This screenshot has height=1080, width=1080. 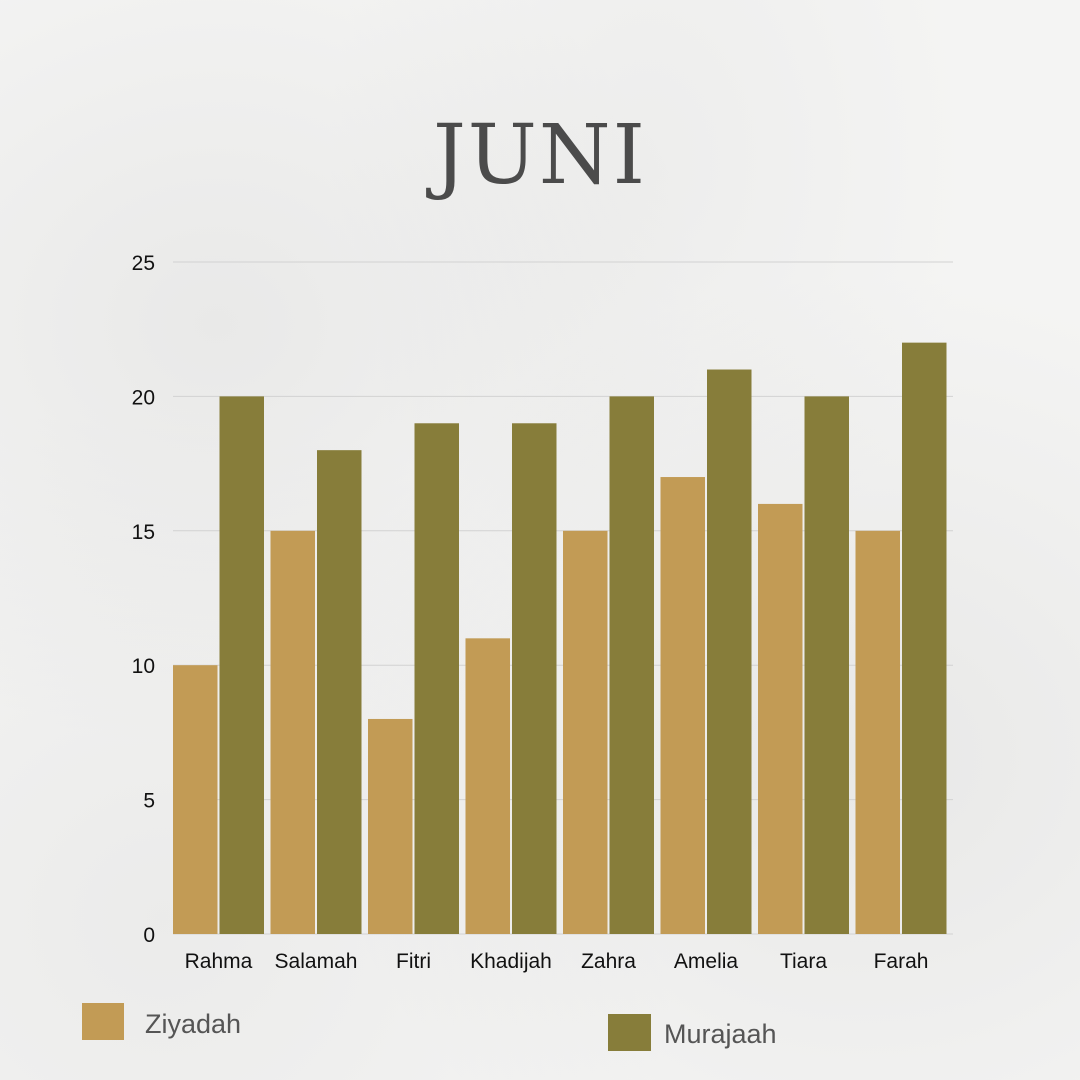 What do you see at coordinates (487, 786) in the screenshot?
I see `bar-ziyadah-khadijah` at bounding box center [487, 786].